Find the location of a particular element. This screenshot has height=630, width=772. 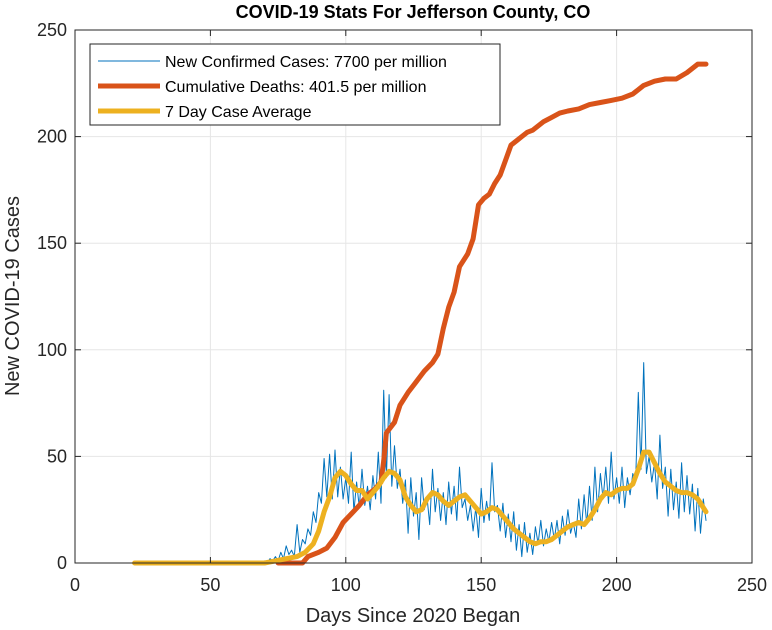

legend-label-new-cases: New Confirmed Cases: 7700 per million is located at coordinates (306, 62).